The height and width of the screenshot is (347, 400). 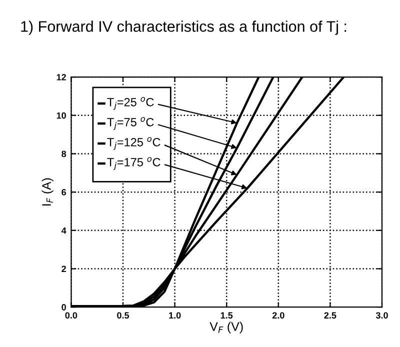 I want to click on legend-label: T$_{j}$=175 $^{o}$C, so click(x=133, y=163).